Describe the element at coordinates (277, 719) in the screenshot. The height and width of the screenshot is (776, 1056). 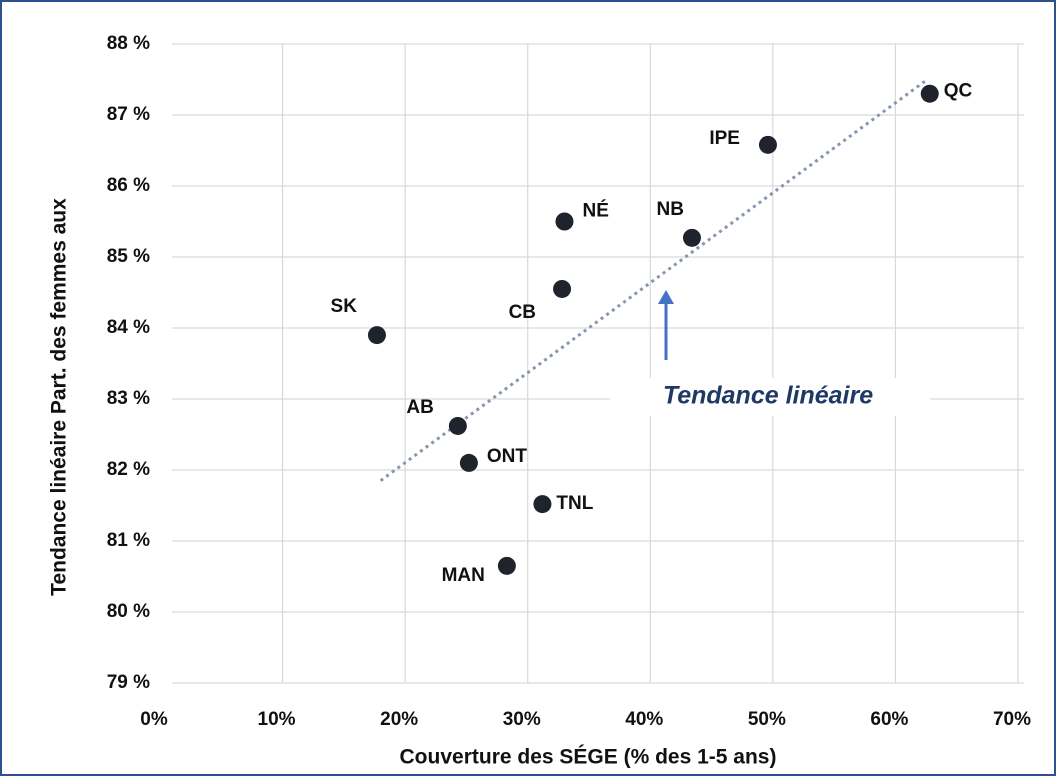
I see `x-tick-label: 10%` at that location.